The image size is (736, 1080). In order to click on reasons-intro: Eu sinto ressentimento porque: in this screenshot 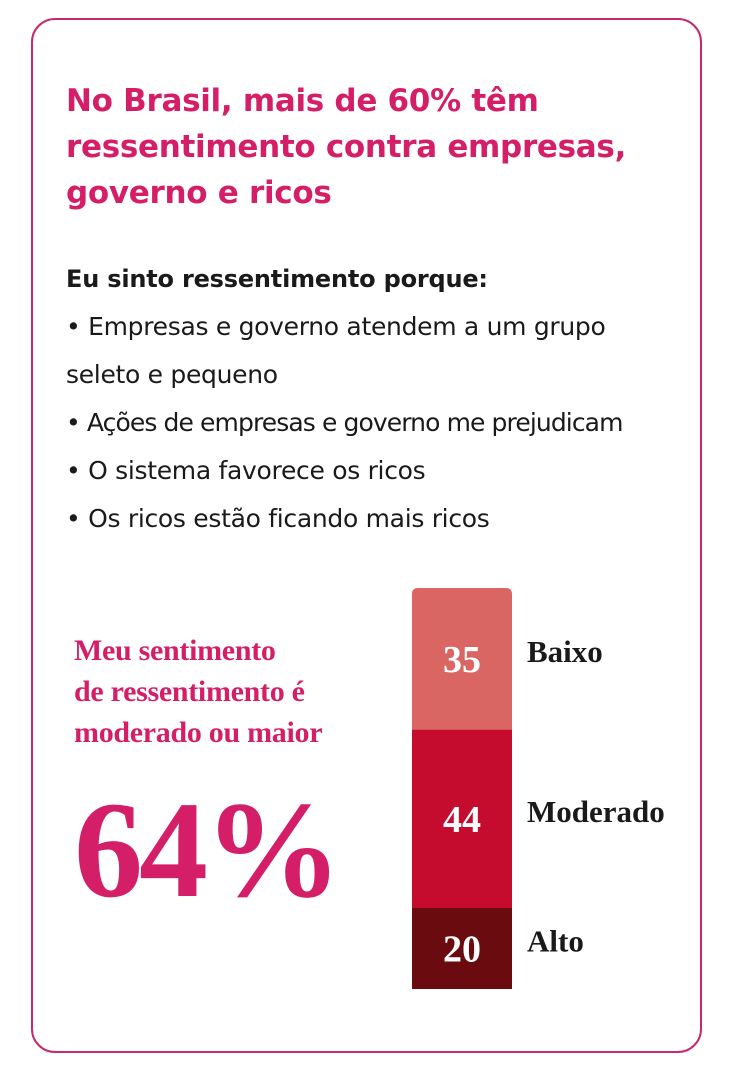, I will do `click(277, 279)`.